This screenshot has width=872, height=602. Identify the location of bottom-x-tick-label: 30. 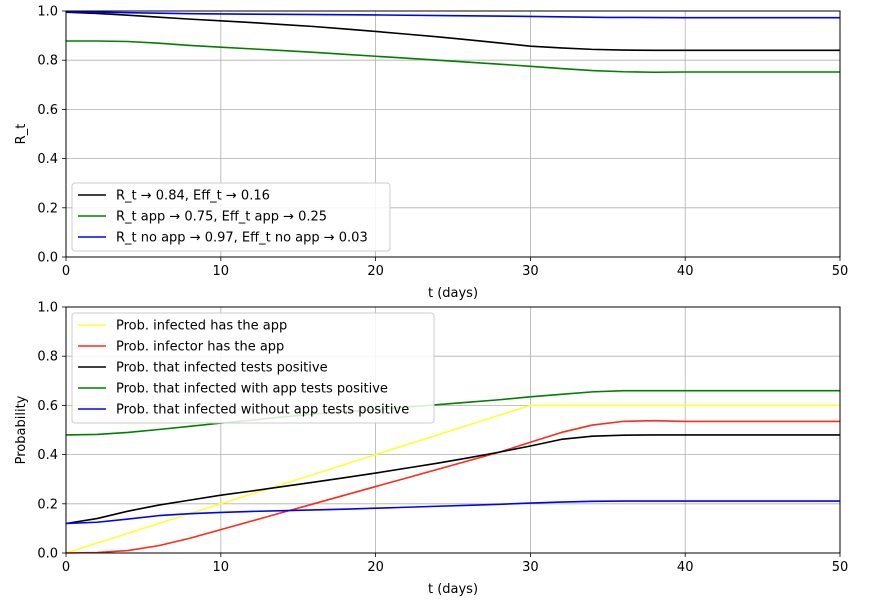
(530, 567).